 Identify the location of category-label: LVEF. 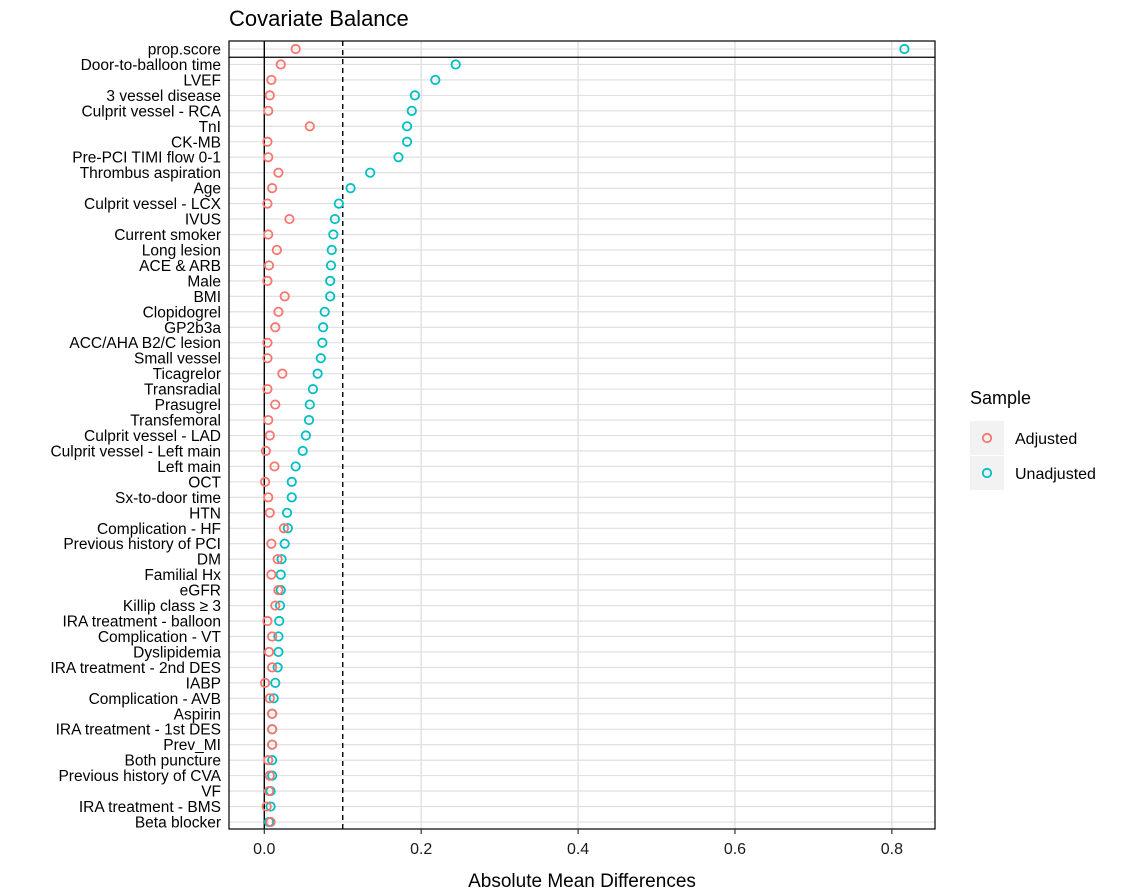
(202, 80).